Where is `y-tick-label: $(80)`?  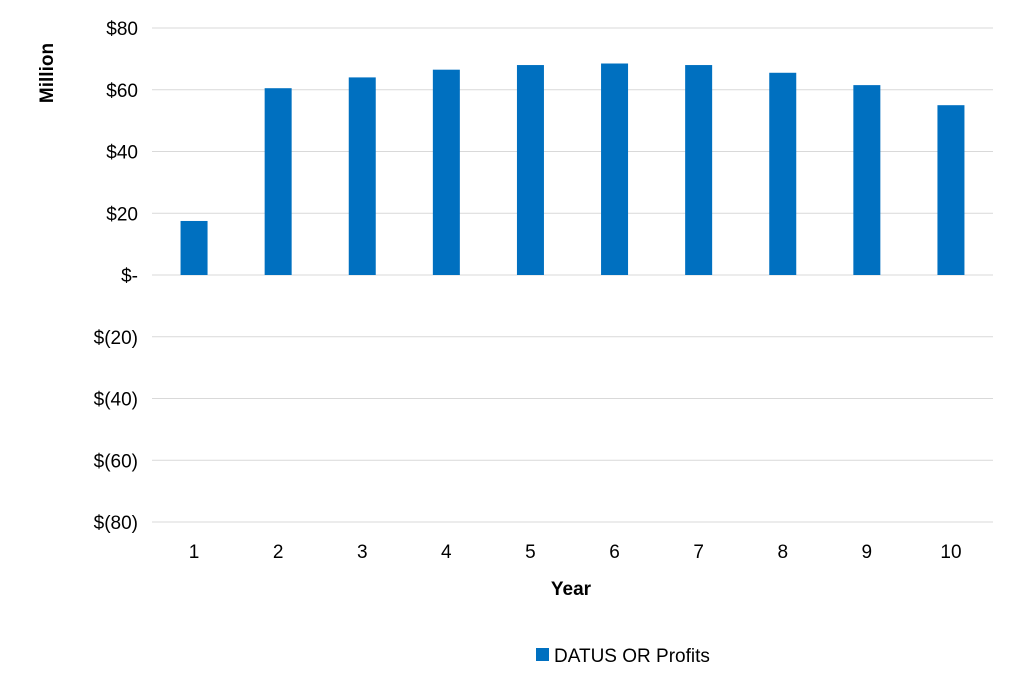 y-tick-label: $(80) is located at coordinates (116, 523).